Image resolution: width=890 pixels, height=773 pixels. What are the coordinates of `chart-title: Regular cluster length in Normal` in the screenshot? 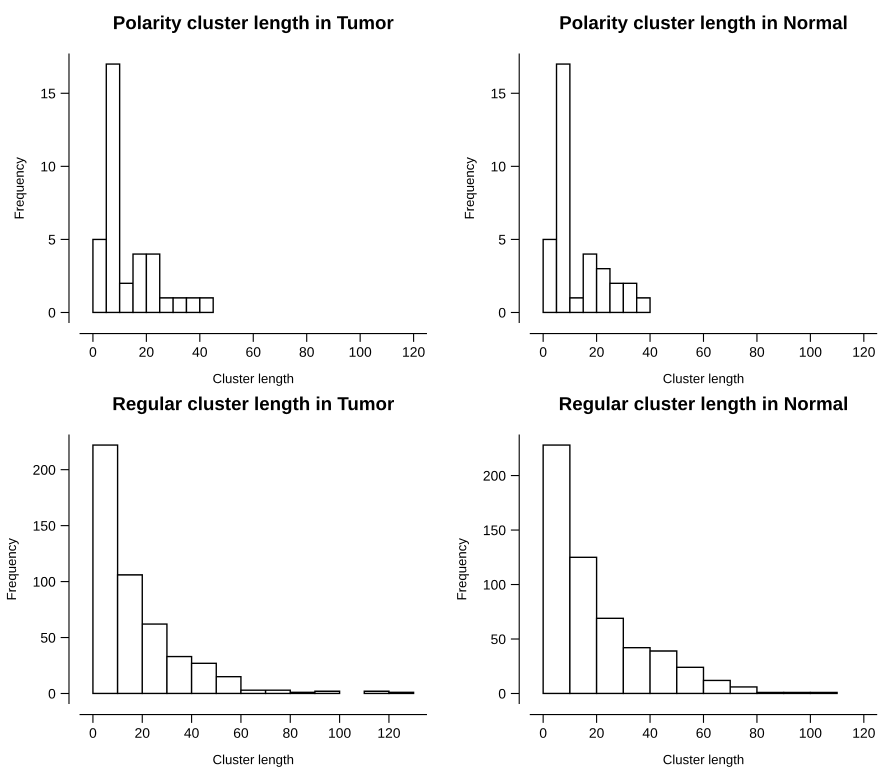 It's located at (703, 405).